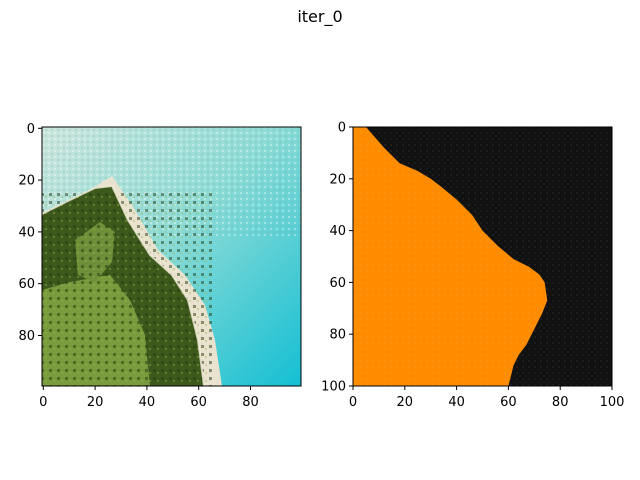  I want to click on mask-y-tick-label: 80, so click(337, 335).